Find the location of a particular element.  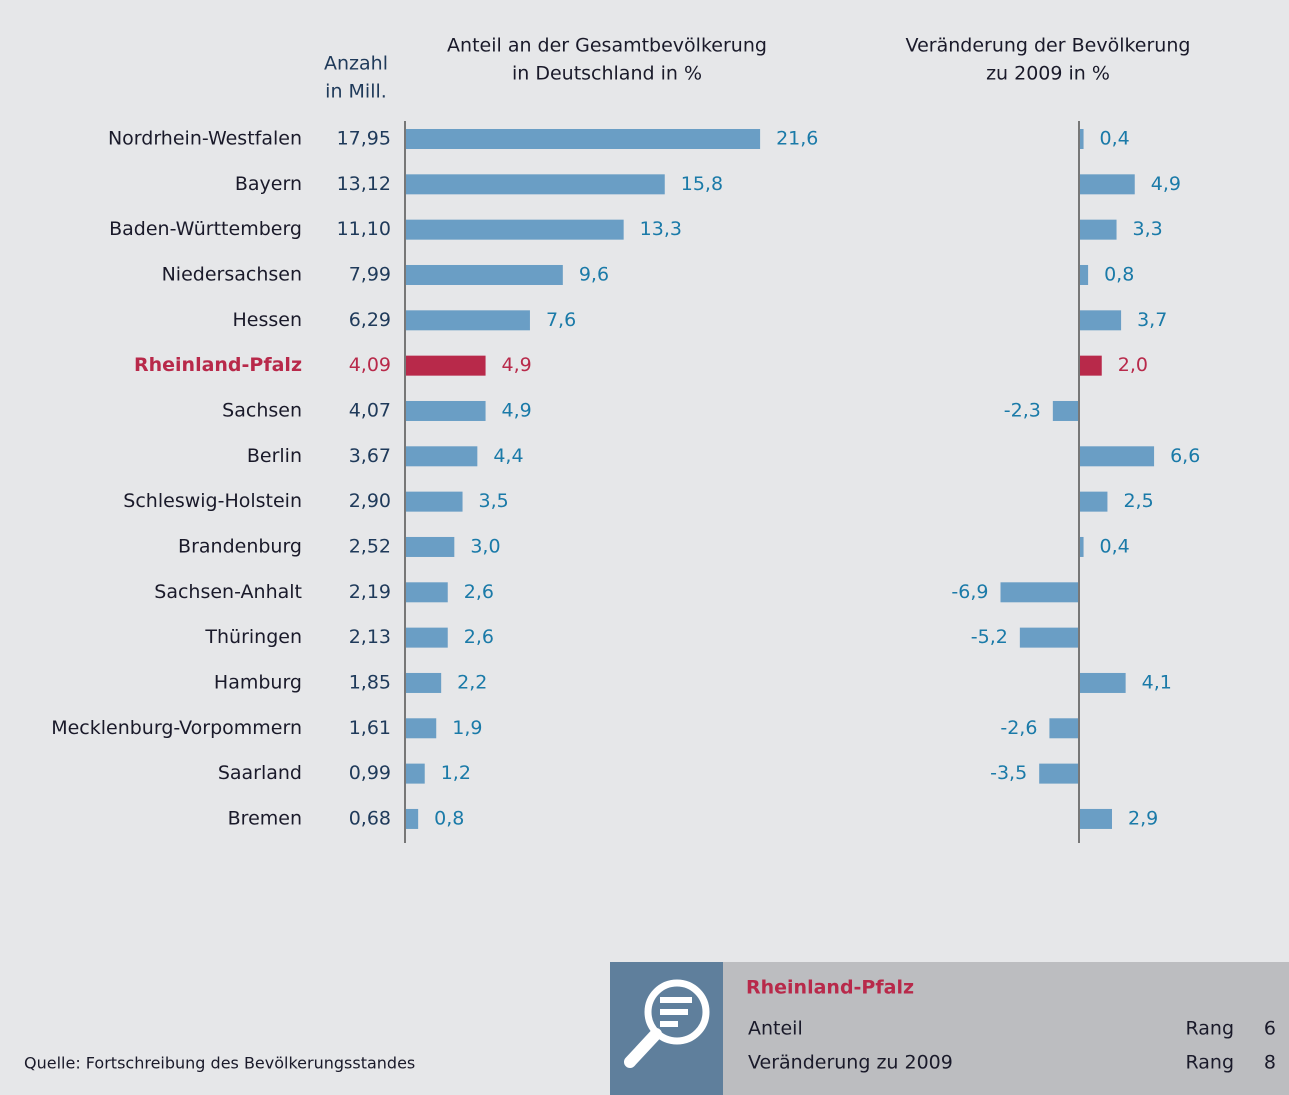

value-label: 2,2 is located at coordinates (472, 682).